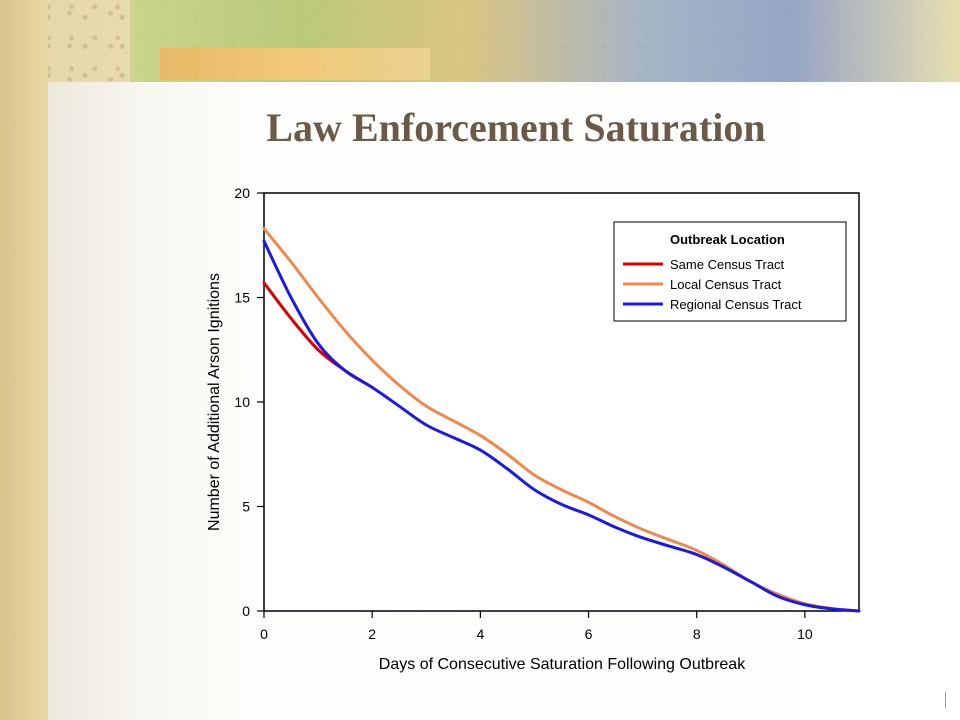 The width and height of the screenshot is (960, 720). What do you see at coordinates (372, 634) in the screenshot?
I see `x-tick-label: 2` at bounding box center [372, 634].